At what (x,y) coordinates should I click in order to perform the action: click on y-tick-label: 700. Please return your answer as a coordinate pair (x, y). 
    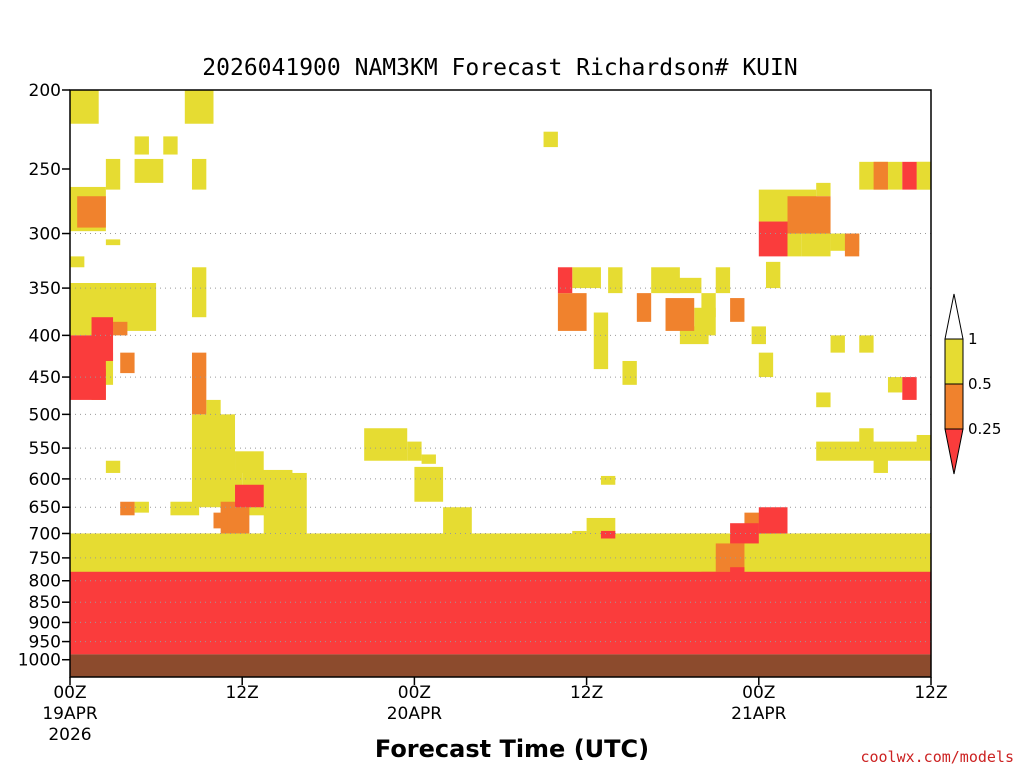
    Looking at the image, I should click on (45, 534).